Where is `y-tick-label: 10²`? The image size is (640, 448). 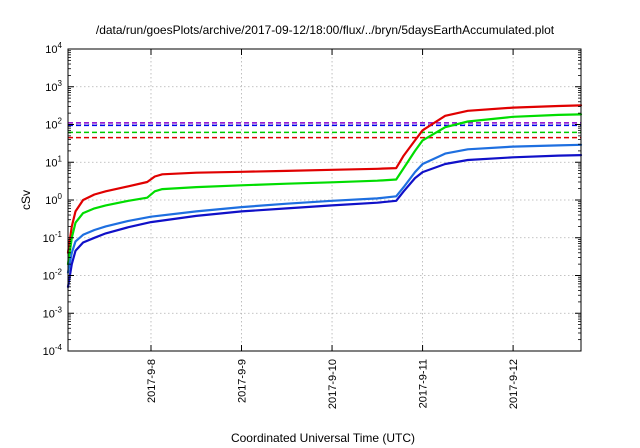
y-tick-label: 10² is located at coordinates (53, 124).